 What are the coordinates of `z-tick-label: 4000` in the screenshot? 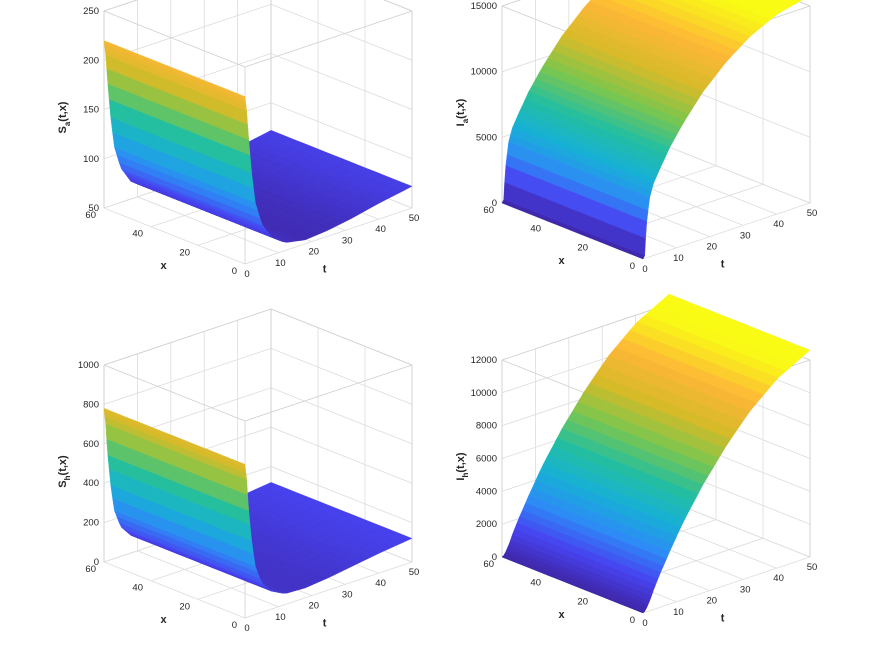 It's located at (486, 491).